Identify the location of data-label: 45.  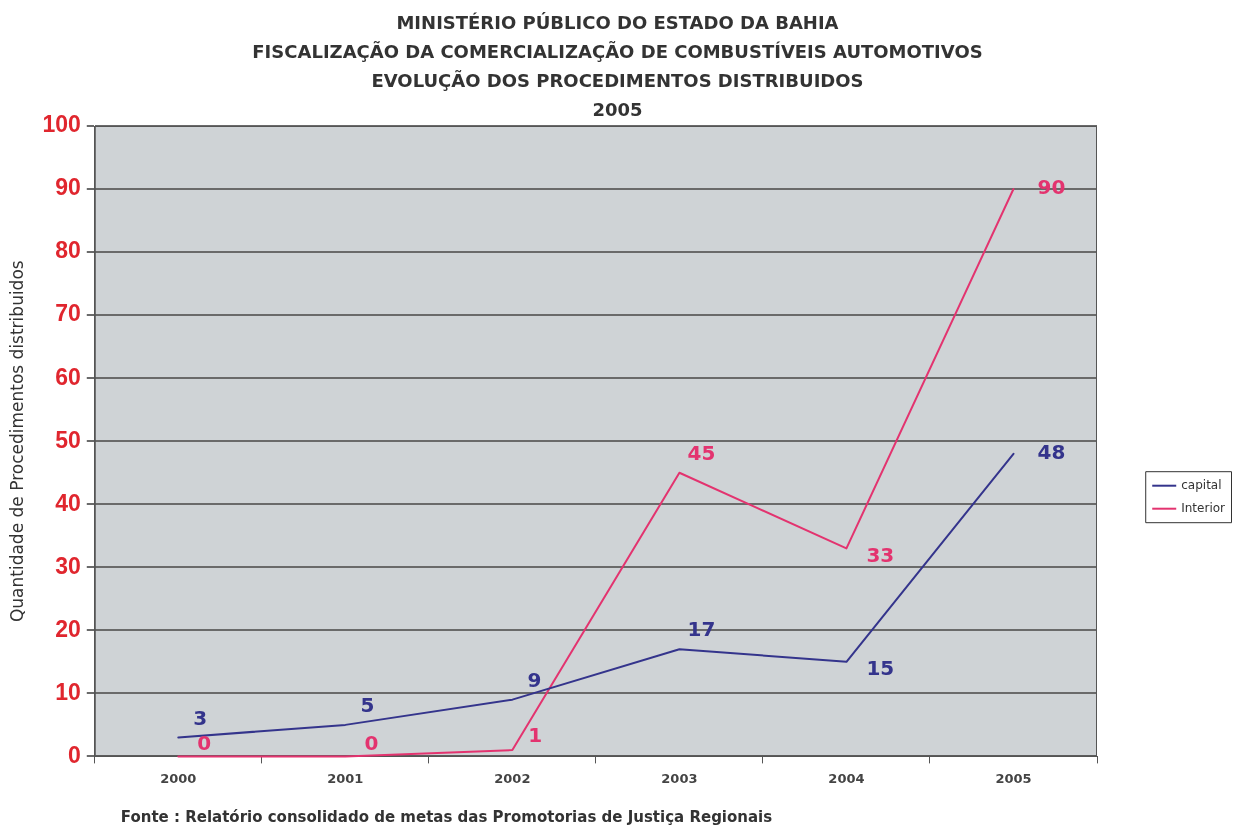
(701, 452).